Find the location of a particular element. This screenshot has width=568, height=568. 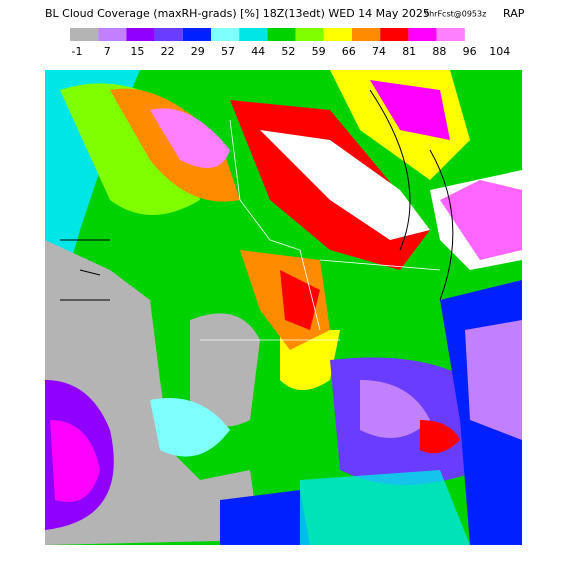

colorbar-label: 96 is located at coordinates (470, 51).